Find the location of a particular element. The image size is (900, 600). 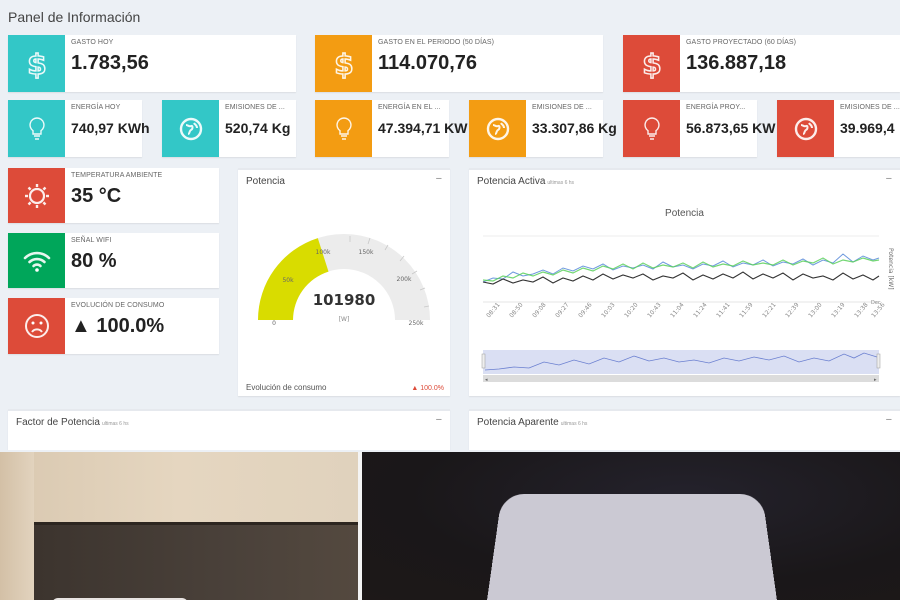

wifi-icon is located at coordinates (36, 260).